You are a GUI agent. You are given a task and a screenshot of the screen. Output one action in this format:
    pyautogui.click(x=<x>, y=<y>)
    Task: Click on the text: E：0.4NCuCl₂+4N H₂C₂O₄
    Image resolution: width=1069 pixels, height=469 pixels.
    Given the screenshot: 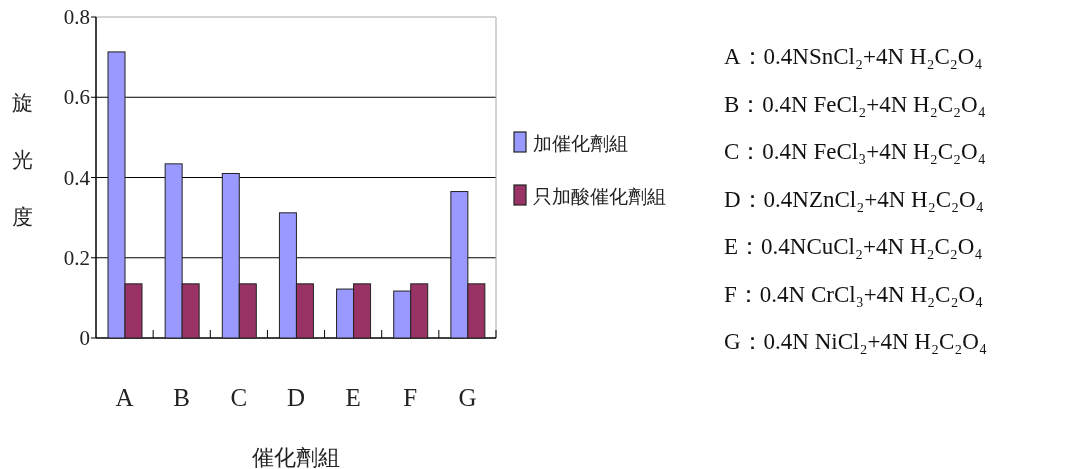 What is the action you would take?
    pyautogui.click(x=853, y=246)
    